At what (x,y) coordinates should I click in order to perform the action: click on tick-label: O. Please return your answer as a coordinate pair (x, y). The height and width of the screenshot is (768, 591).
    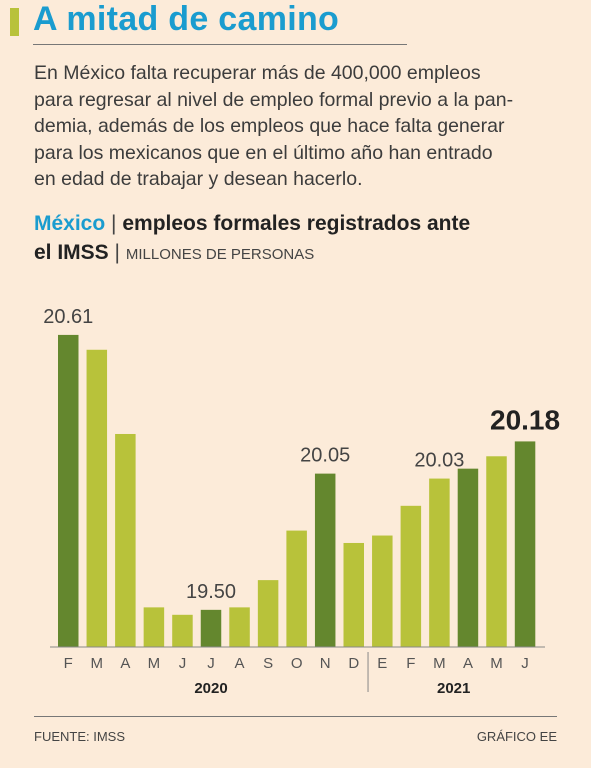
    Looking at the image, I should click on (297, 663).